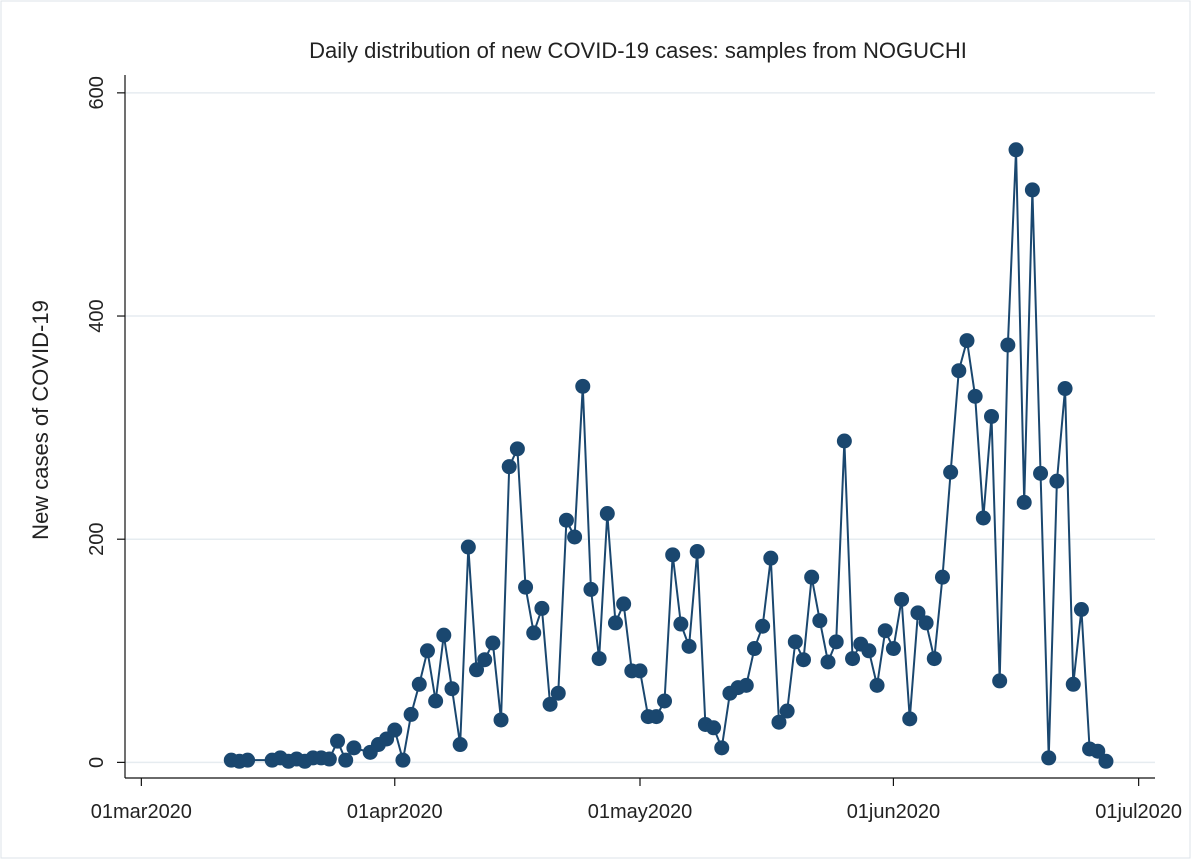 The image size is (1191, 859). What do you see at coordinates (1138, 812) in the screenshot?
I see `x-tick-label: 01jul2020` at bounding box center [1138, 812].